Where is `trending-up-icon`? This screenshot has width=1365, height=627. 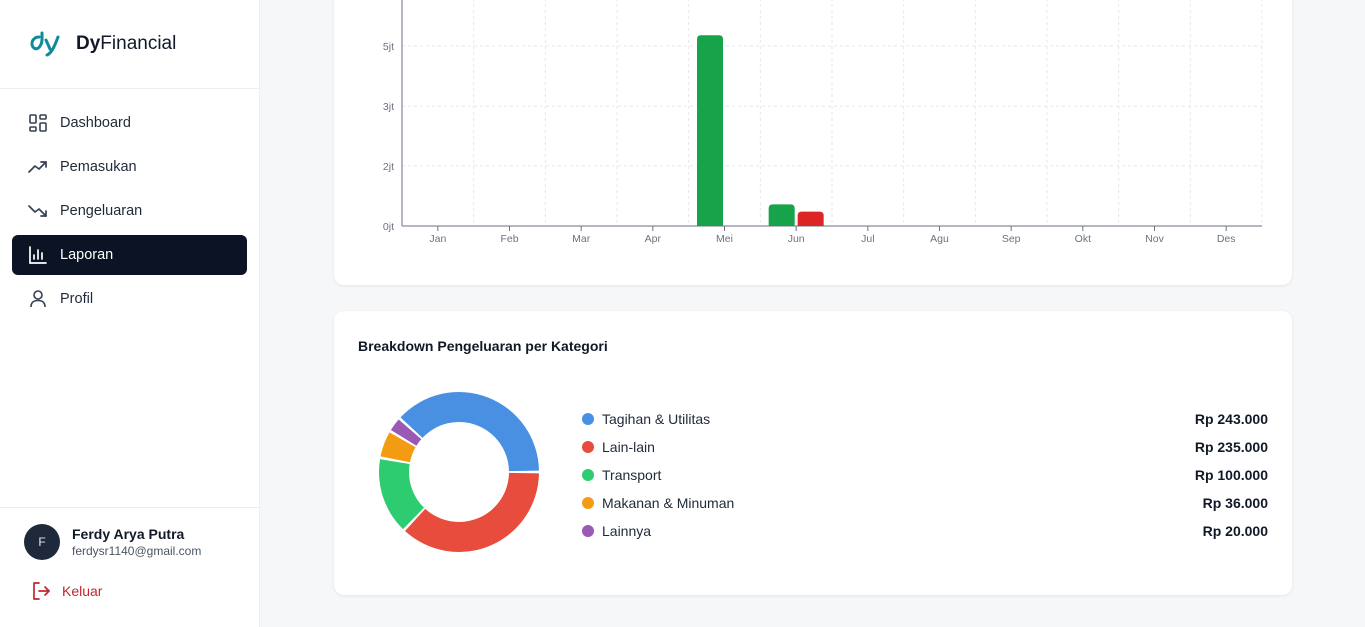 trending-up-icon is located at coordinates (38, 167).